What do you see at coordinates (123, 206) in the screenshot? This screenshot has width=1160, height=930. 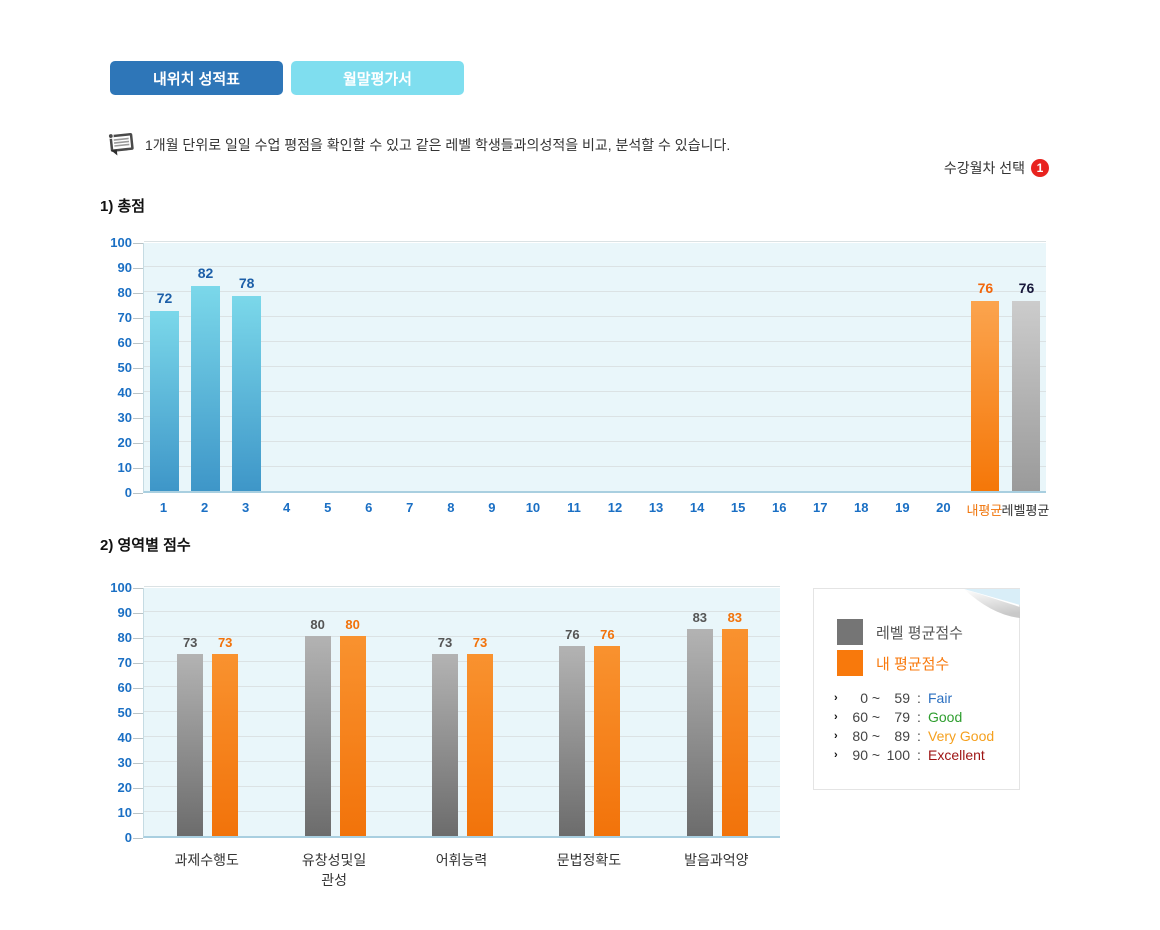 I see `section-title-total: 1) 총점` at bounding box center [123, 206].